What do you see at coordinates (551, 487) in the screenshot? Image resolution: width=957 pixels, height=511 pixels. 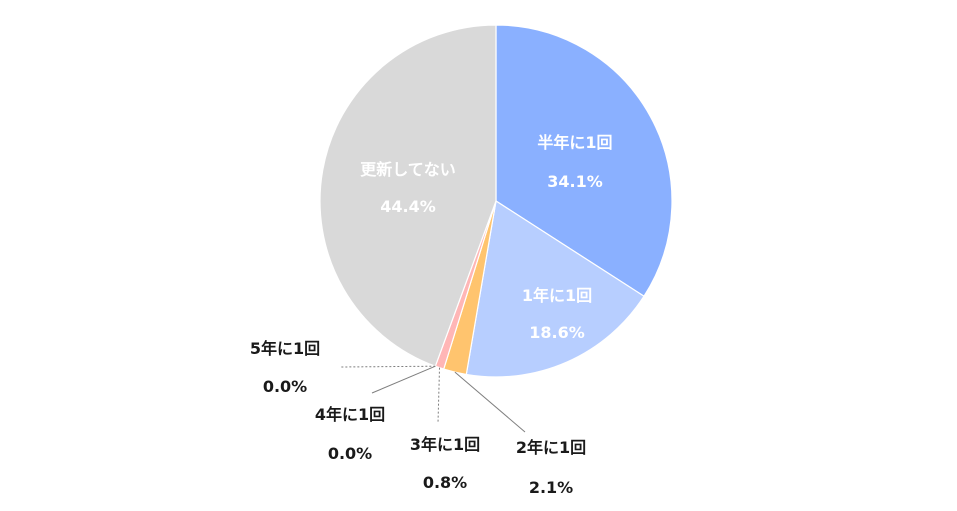 I see `slice-value-2-year: 2.1%` at bounding box center [551, 487].